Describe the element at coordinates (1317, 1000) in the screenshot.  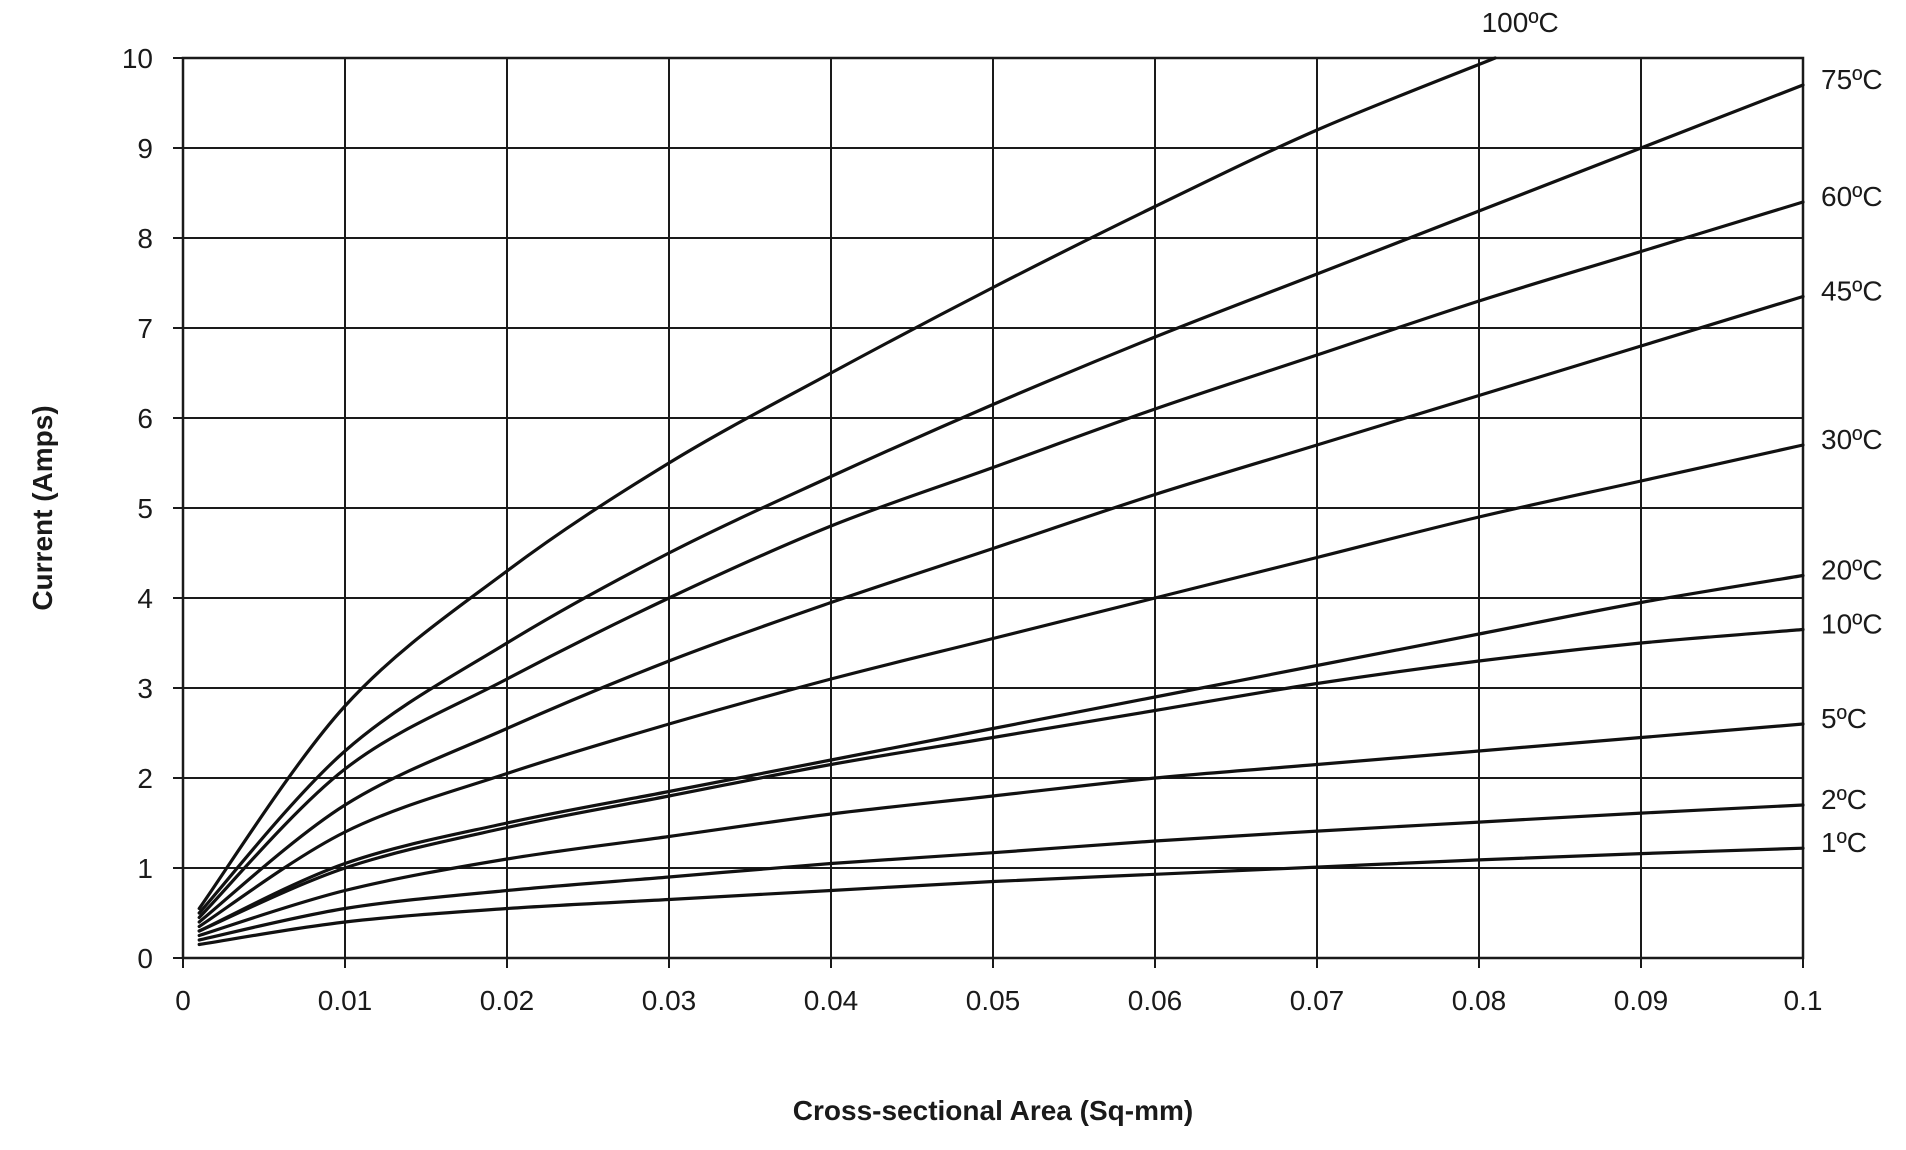
I see `x-tick-label: 0.07` at that location.